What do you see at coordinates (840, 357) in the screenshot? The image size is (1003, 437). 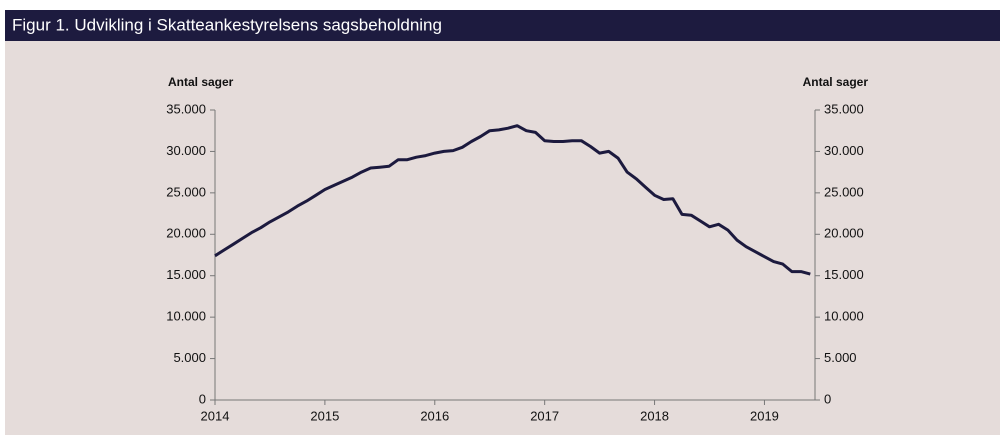 I see `y2-tick-label: 5.000` at bounding box center [840, 357].